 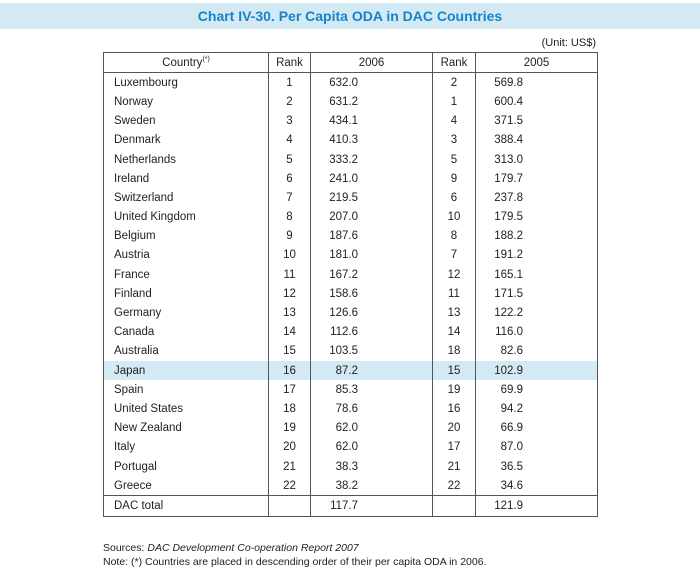 What do you see at coordinates (568, 43) in the screenshot?
I see `unit: (Unit: US$)` at bounding box center [568, 43].